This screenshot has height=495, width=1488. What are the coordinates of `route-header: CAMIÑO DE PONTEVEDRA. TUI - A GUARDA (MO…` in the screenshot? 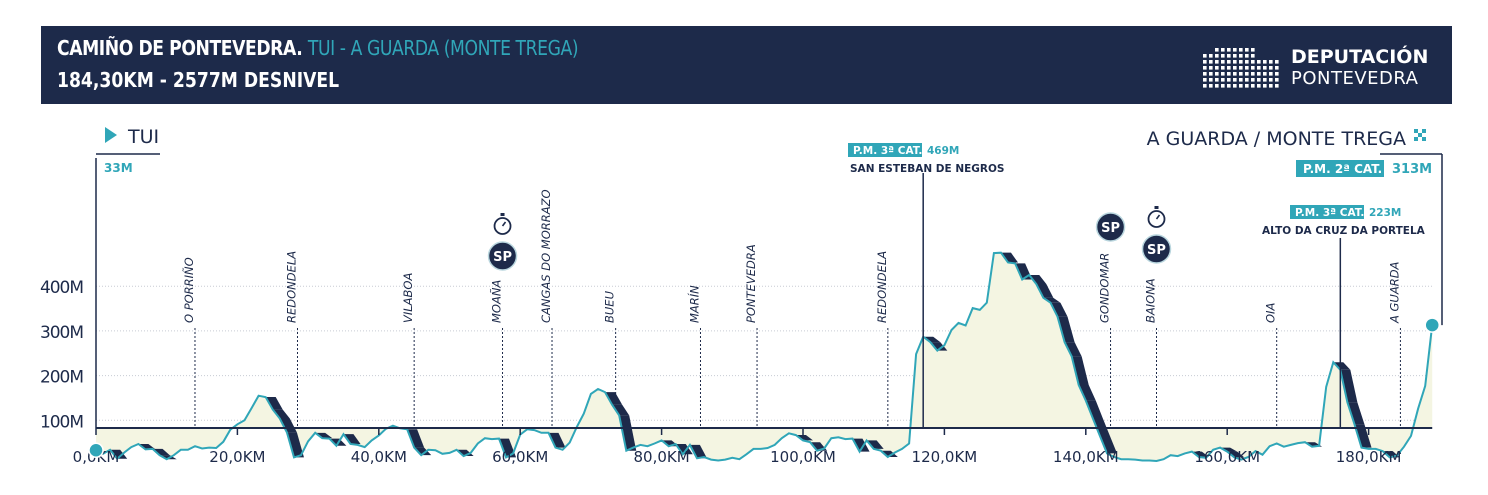 It's located at (746, 65).